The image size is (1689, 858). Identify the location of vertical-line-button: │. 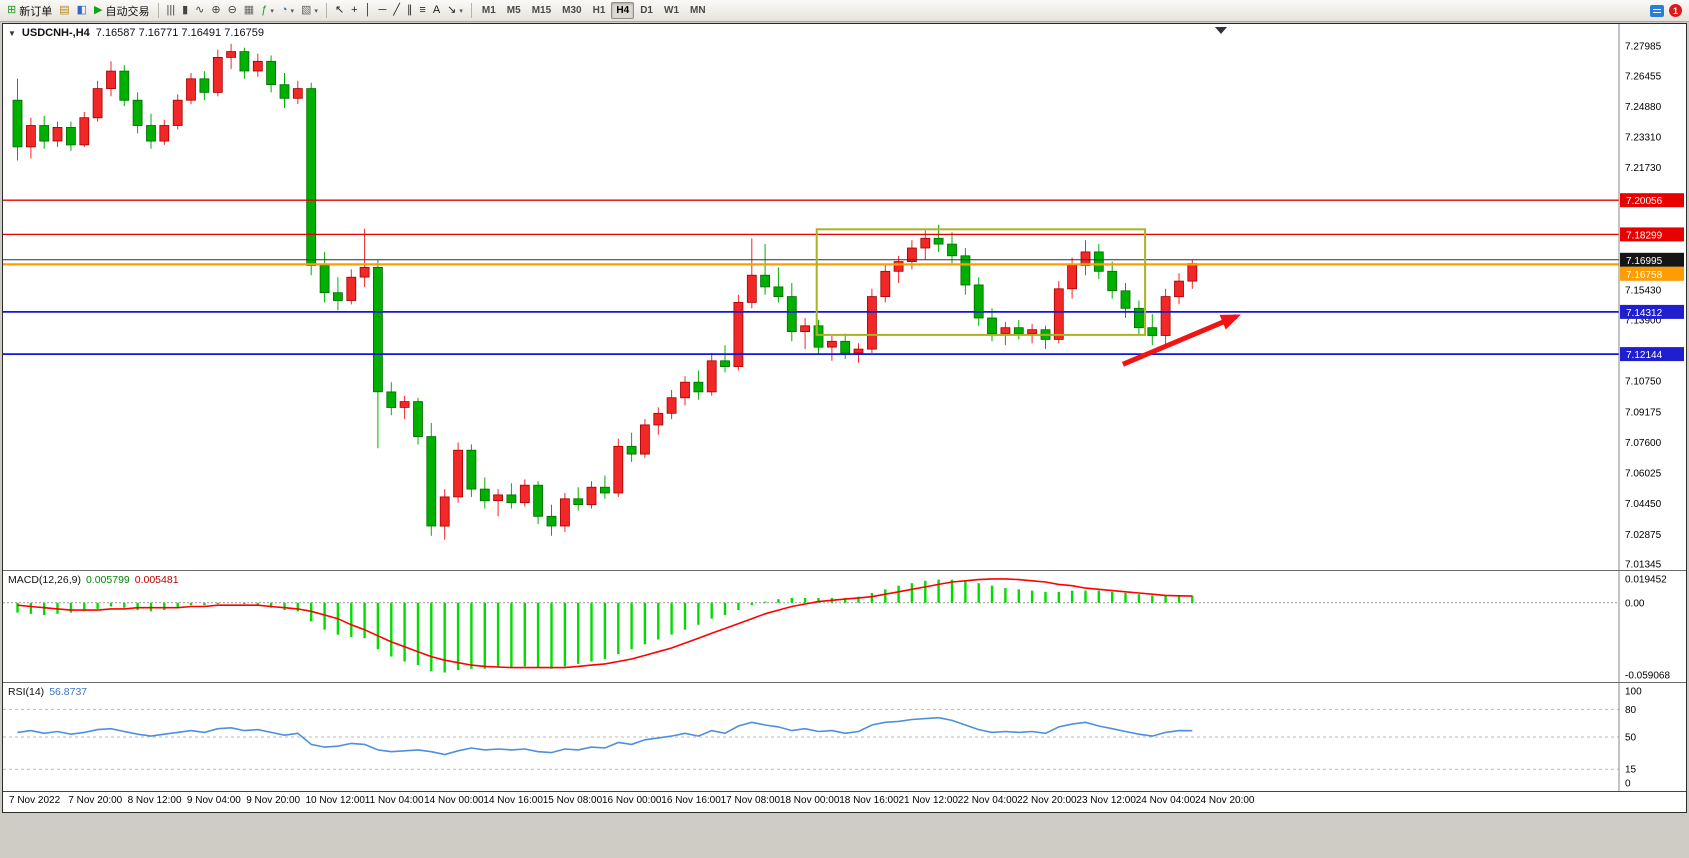
(368, 11).